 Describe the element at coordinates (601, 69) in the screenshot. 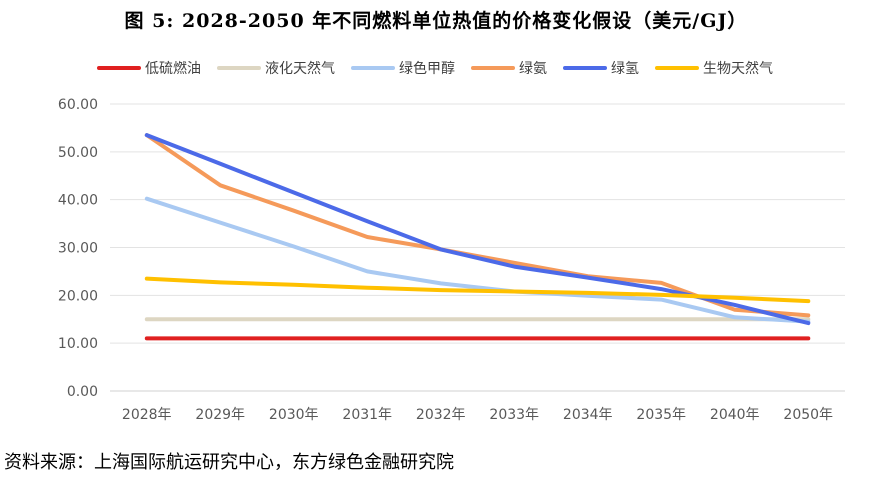

I see `legend-item-4: 绿氢` at that location.